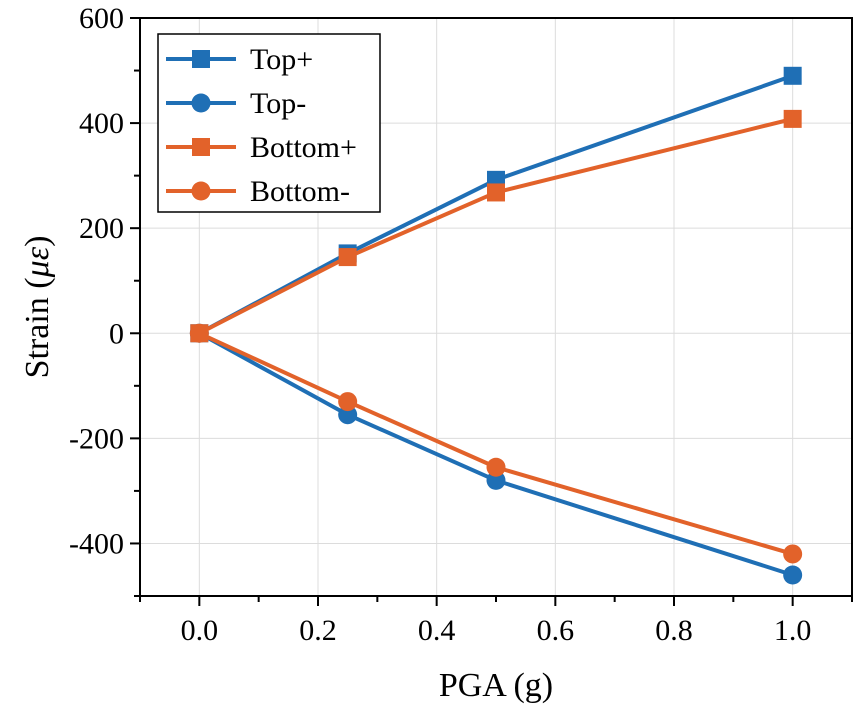 This screenshot has width=858, height=708. What do you see at coordinates (674, 630) in the screenshot?
I see `x-tick-label: 0.8` at bounding box center [674, 630].